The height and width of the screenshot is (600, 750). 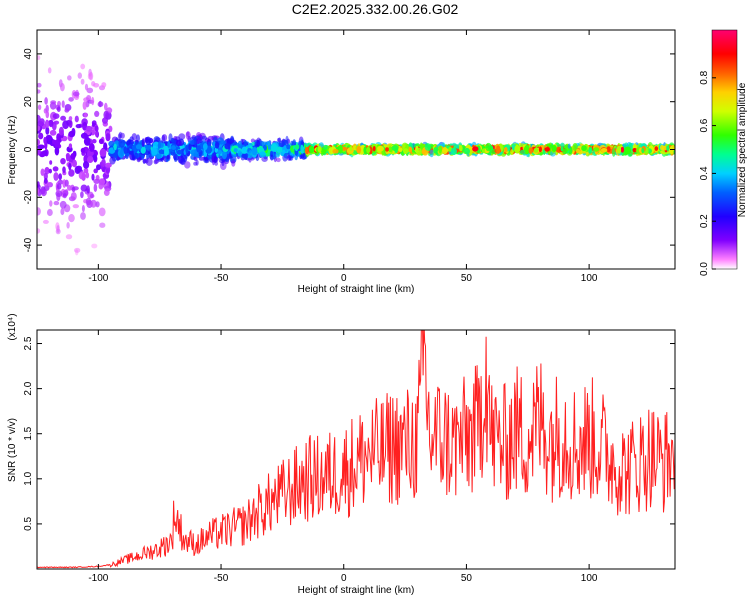 I want to click on spectrogram-ylabel: Frequency (Hz), so click(x=12, y=150).